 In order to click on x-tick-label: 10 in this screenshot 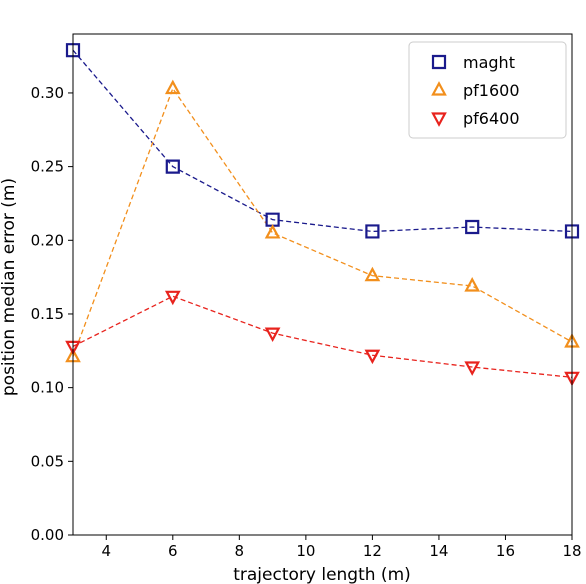, I will do `click(305, 551)`.